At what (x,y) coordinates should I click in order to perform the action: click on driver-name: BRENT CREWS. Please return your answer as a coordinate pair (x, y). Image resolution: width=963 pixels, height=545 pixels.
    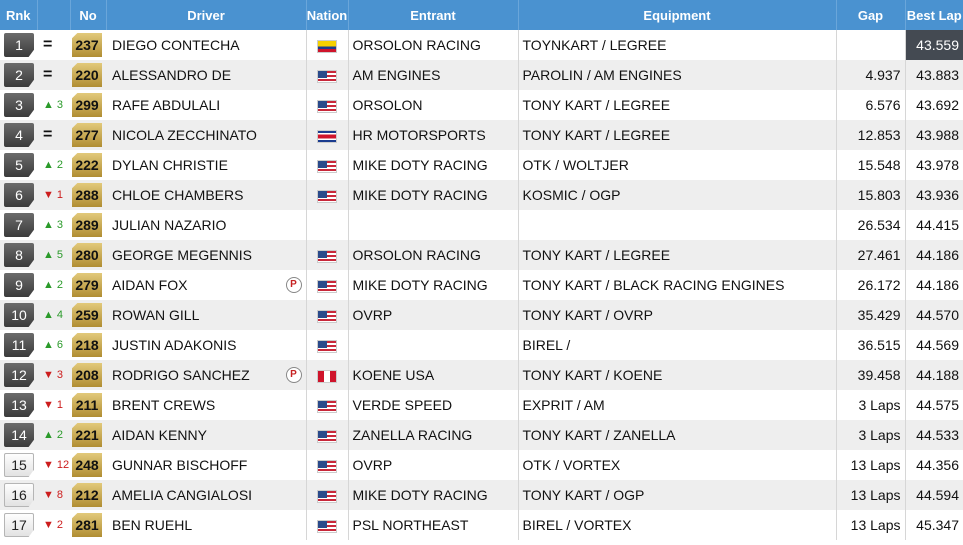
    Looking at the image, I should click on (164, 405).